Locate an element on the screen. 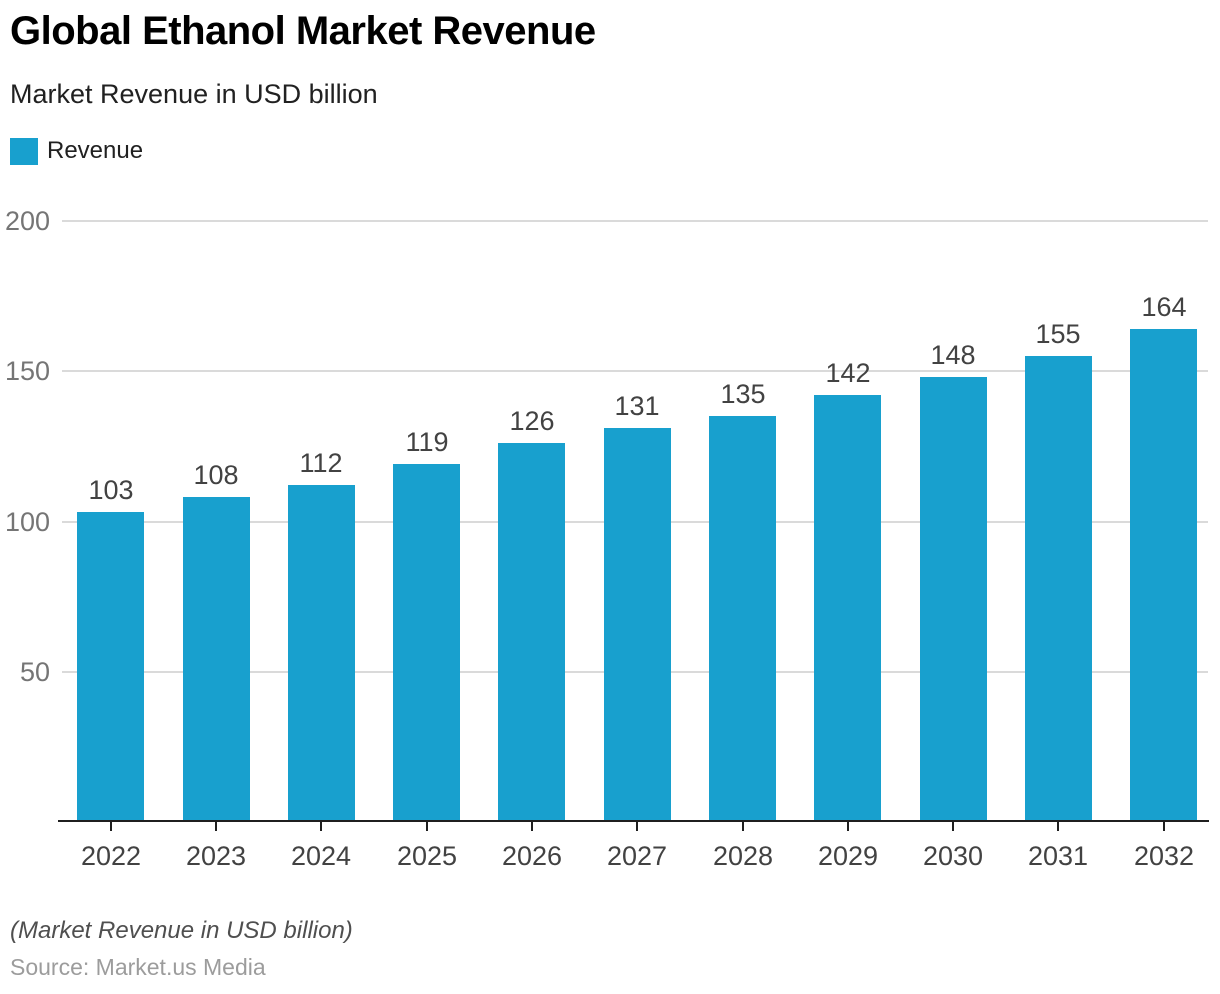  chart-subtitle: Market Revenue in USD billion is located at coordinates (194, 94).